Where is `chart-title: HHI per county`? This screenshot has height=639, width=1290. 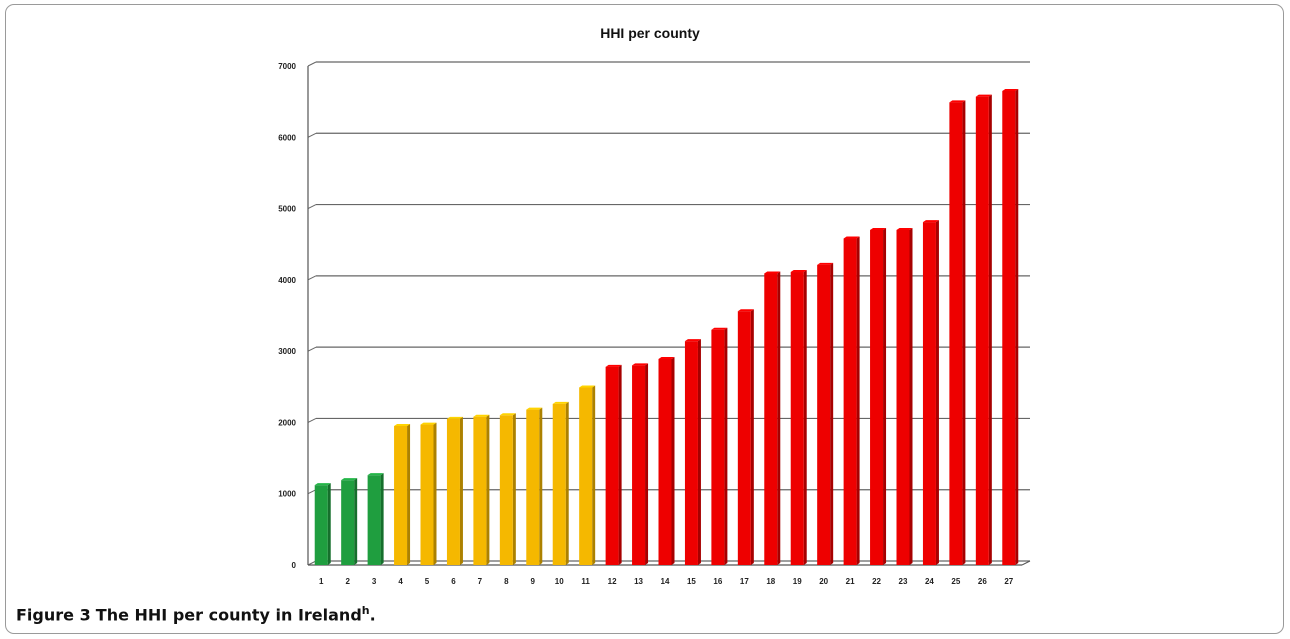 chart-title: HHI per county is located at coordinates (650, 33).